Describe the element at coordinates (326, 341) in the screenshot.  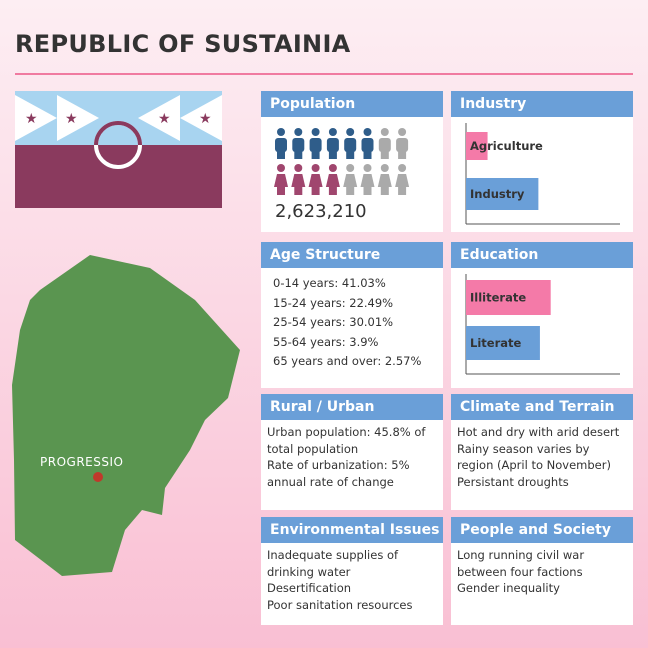
I see `text-line: 55-64 years: 3.9%` at that location.